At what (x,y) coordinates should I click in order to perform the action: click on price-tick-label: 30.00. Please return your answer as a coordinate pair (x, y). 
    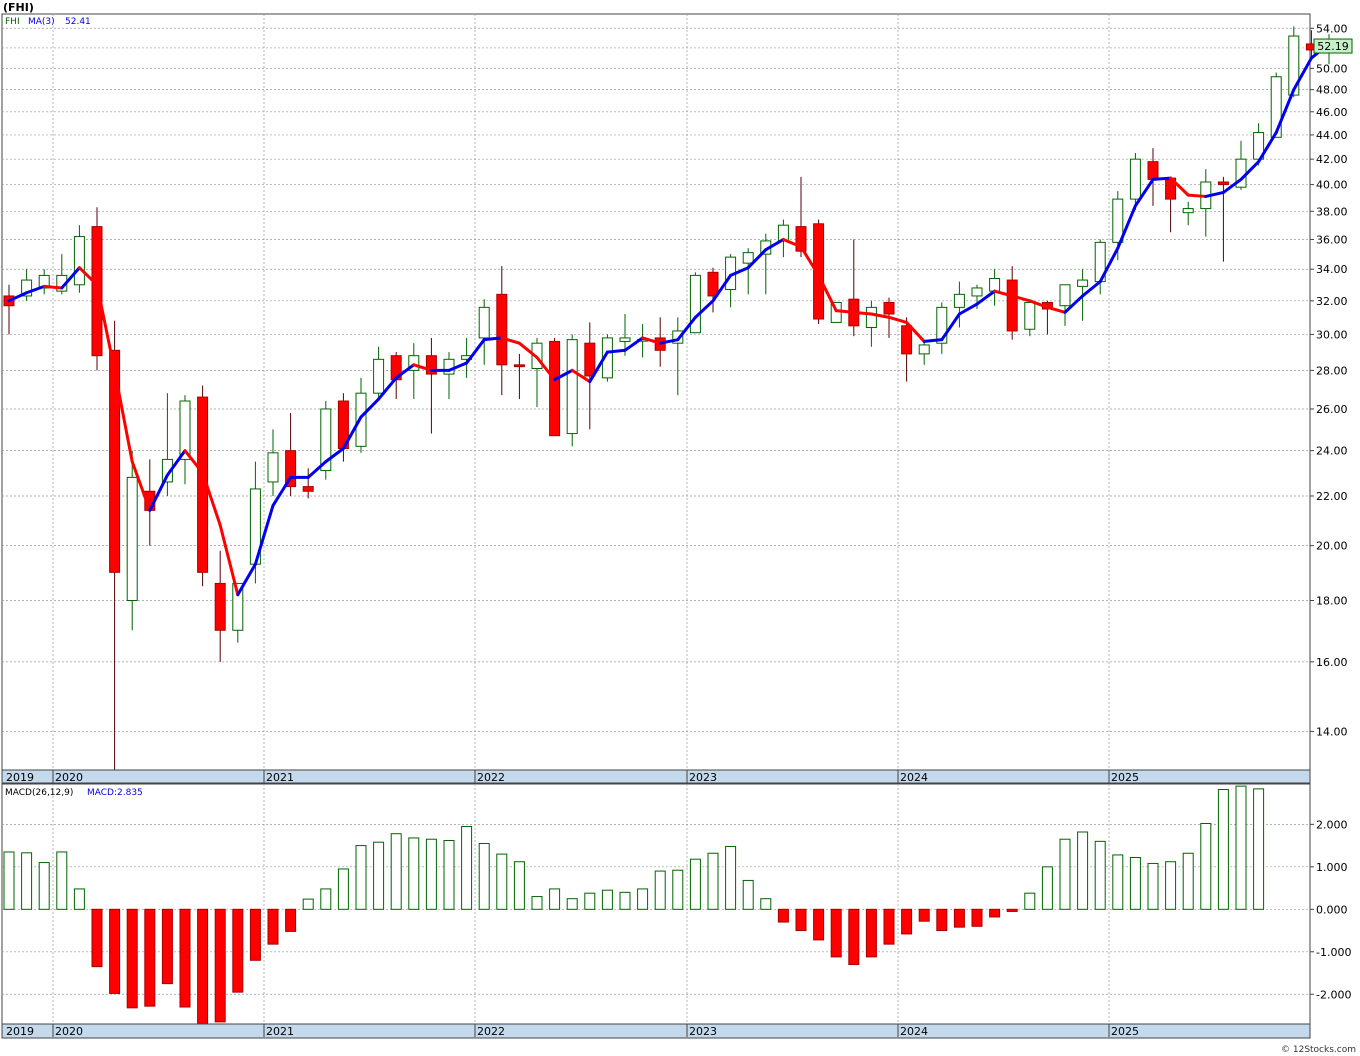
    Looking at the image, I should click on (1332, 334).